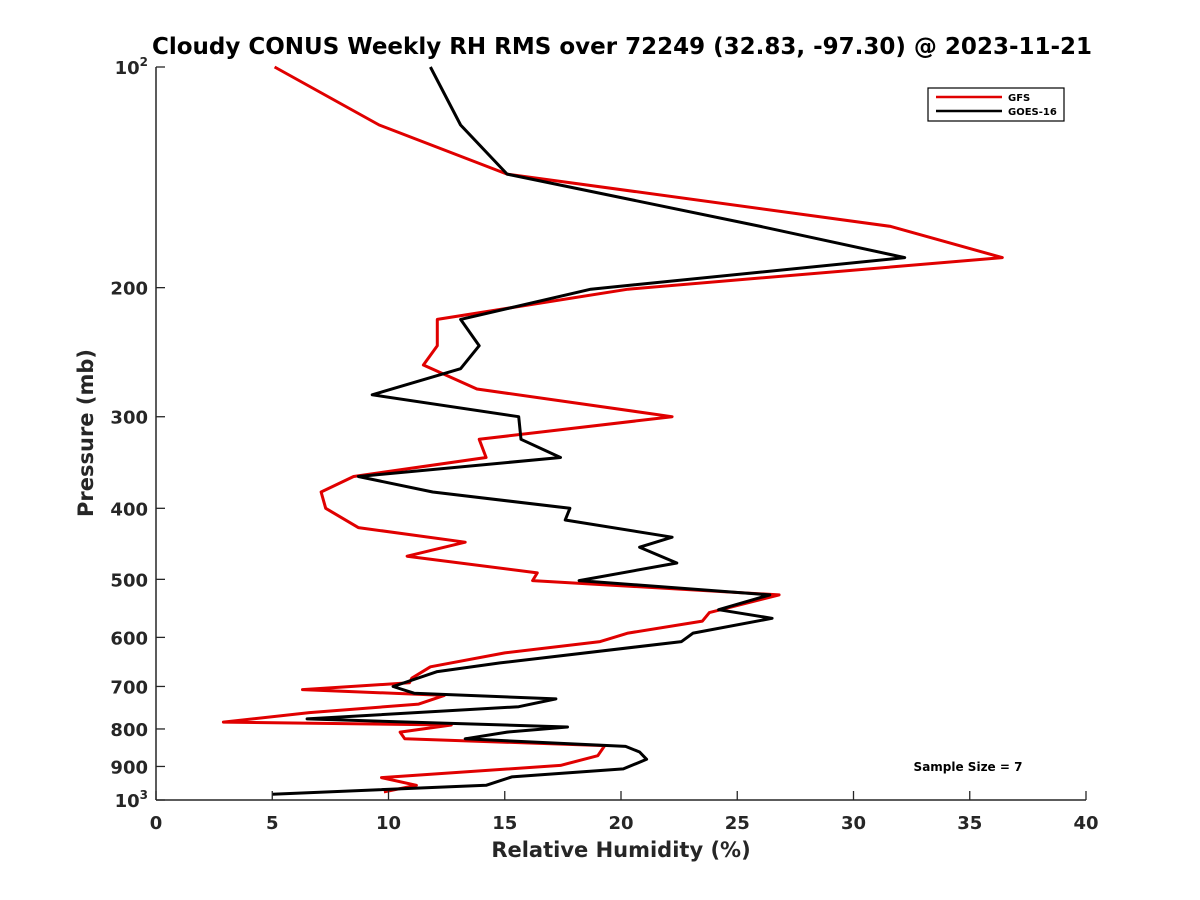 The height and width of the screenshot is (900, 1200). What do you see at coordinates (137, 433) in the screenshot?
I see `y-ticks: 10² 200 300 400 500 600 700 800 900 10³` at bounding box center [137, 433].